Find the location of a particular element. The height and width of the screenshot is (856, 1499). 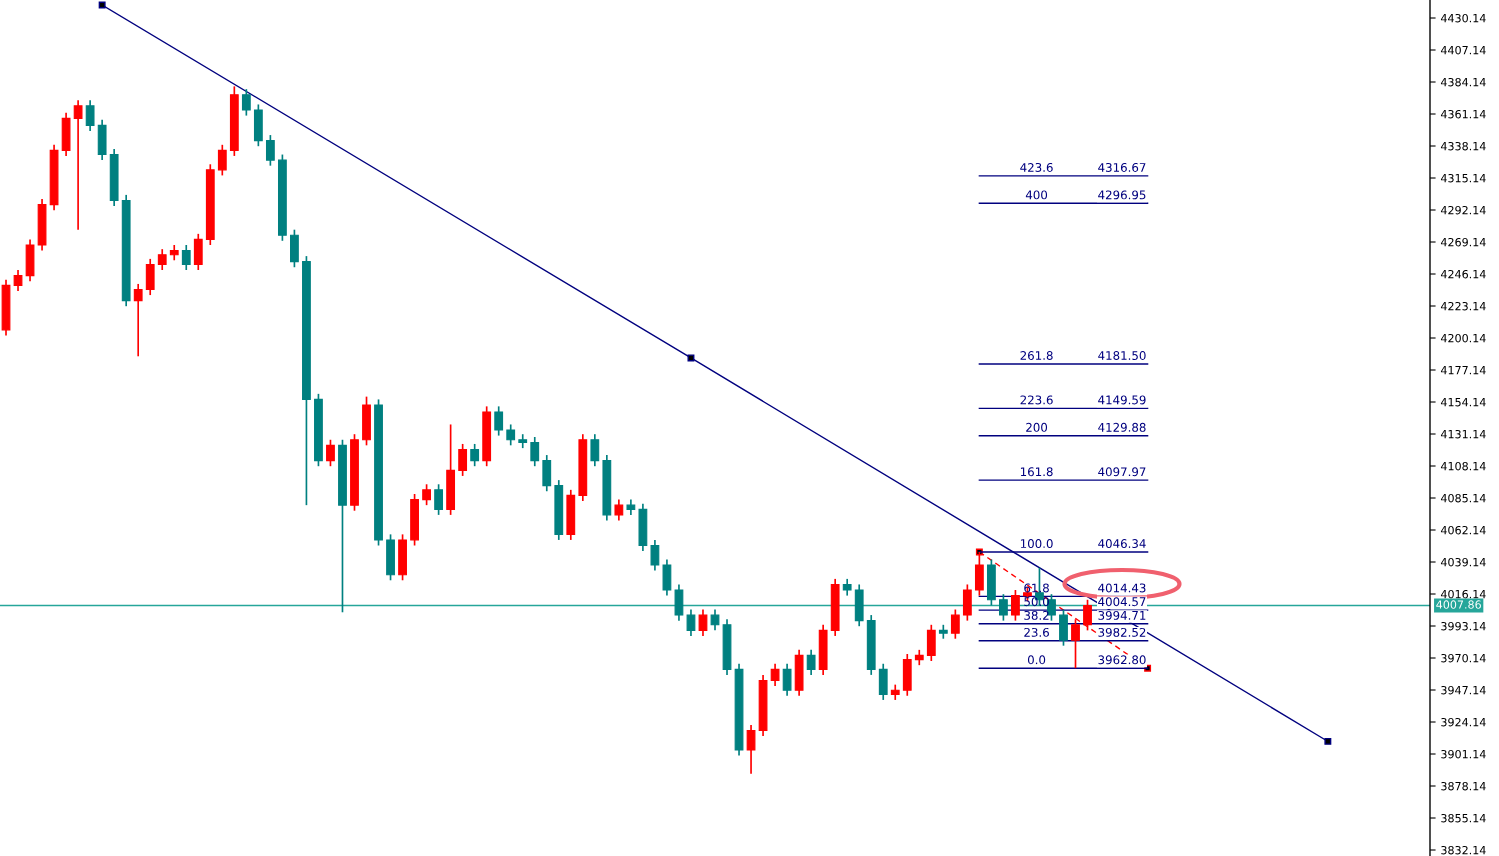

series-label: 100.0 is located at coordinates (1036, 544).